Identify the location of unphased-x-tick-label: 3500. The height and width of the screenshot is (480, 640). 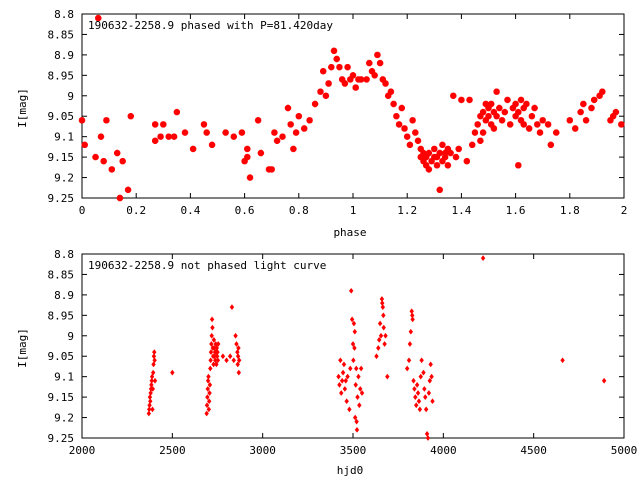
(353, 450).